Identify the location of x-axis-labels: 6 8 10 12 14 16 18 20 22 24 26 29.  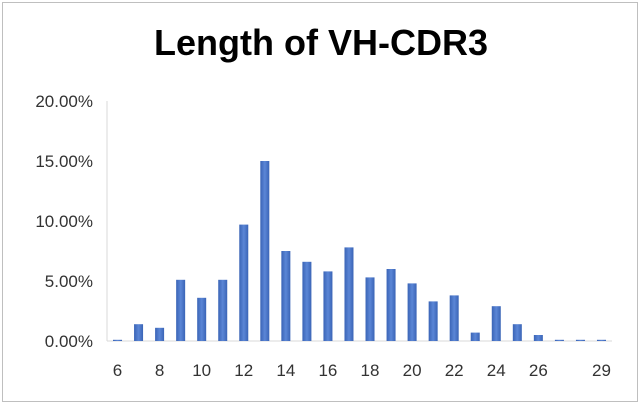
(362, 370).